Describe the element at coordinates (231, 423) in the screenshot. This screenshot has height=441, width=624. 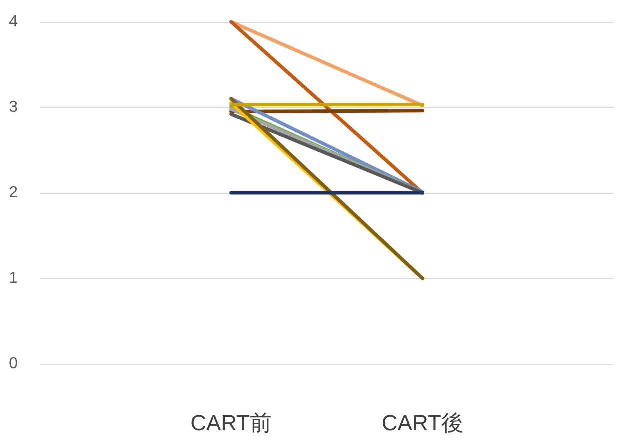
I see `x-tick-label: CART前` at that location.